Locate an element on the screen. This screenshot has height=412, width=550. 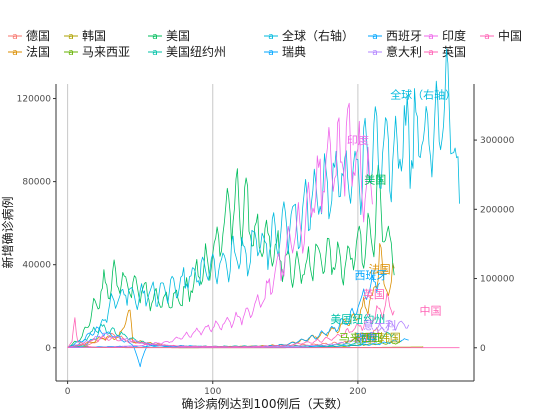
legend-label: 德国 is located at coordinates (38, 35).